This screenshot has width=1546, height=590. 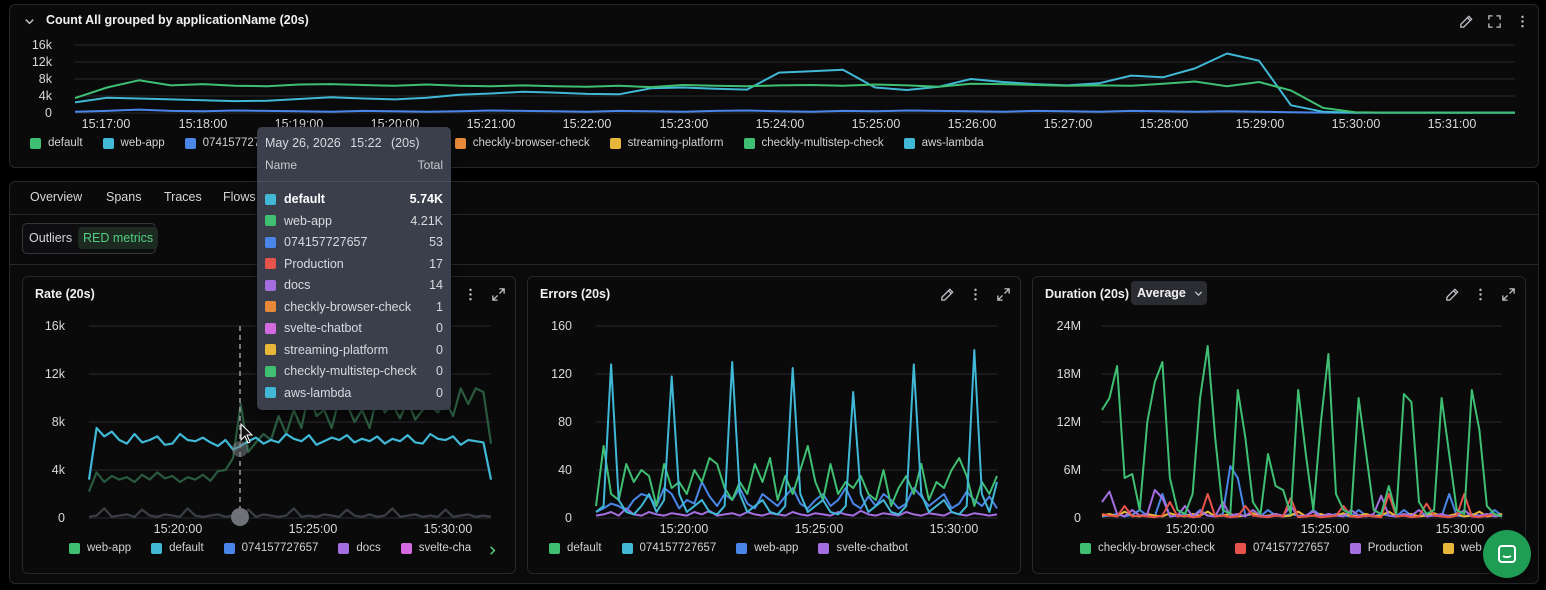 What do you see at coordinates (1147, 548) in the screenshot?
I see `duration-legend-item: checkly-browser-check` at bounding box center [1147, 548].